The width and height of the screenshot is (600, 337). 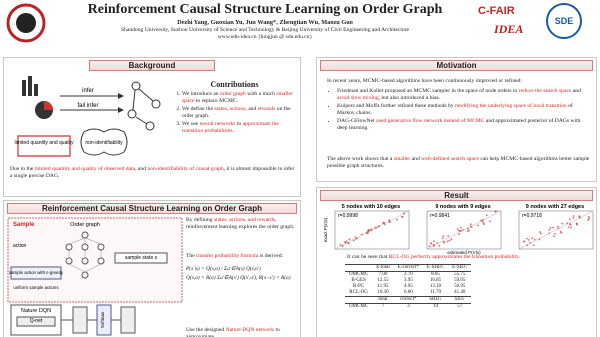 I want to click on logo: SDE, so click(x=564, y=21).